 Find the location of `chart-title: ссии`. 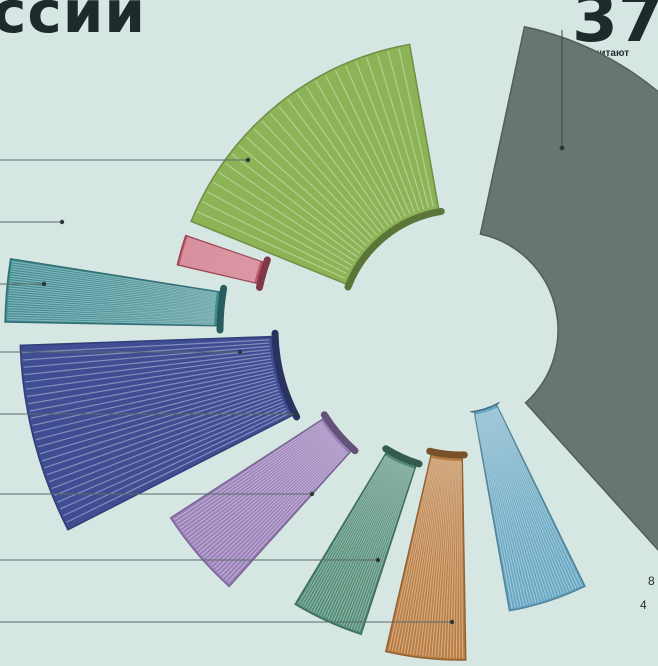

chart-title: ссии is located at coordinates (73, 23).